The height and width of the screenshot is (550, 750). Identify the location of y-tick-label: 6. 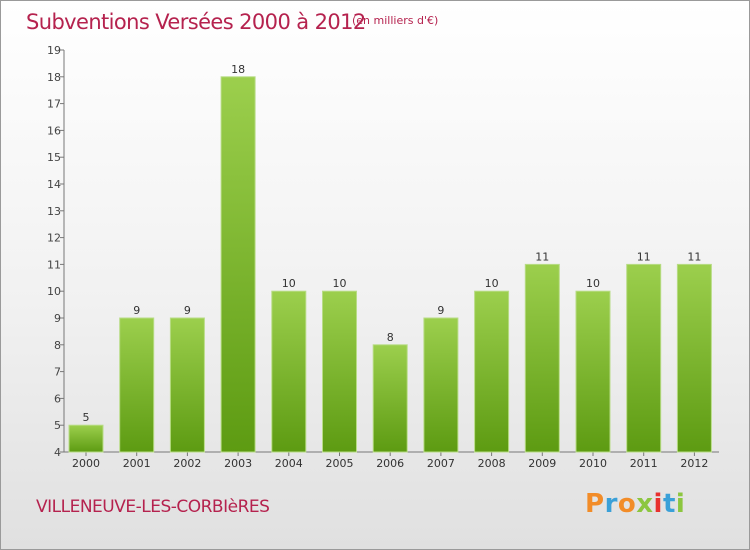
(57, 398).